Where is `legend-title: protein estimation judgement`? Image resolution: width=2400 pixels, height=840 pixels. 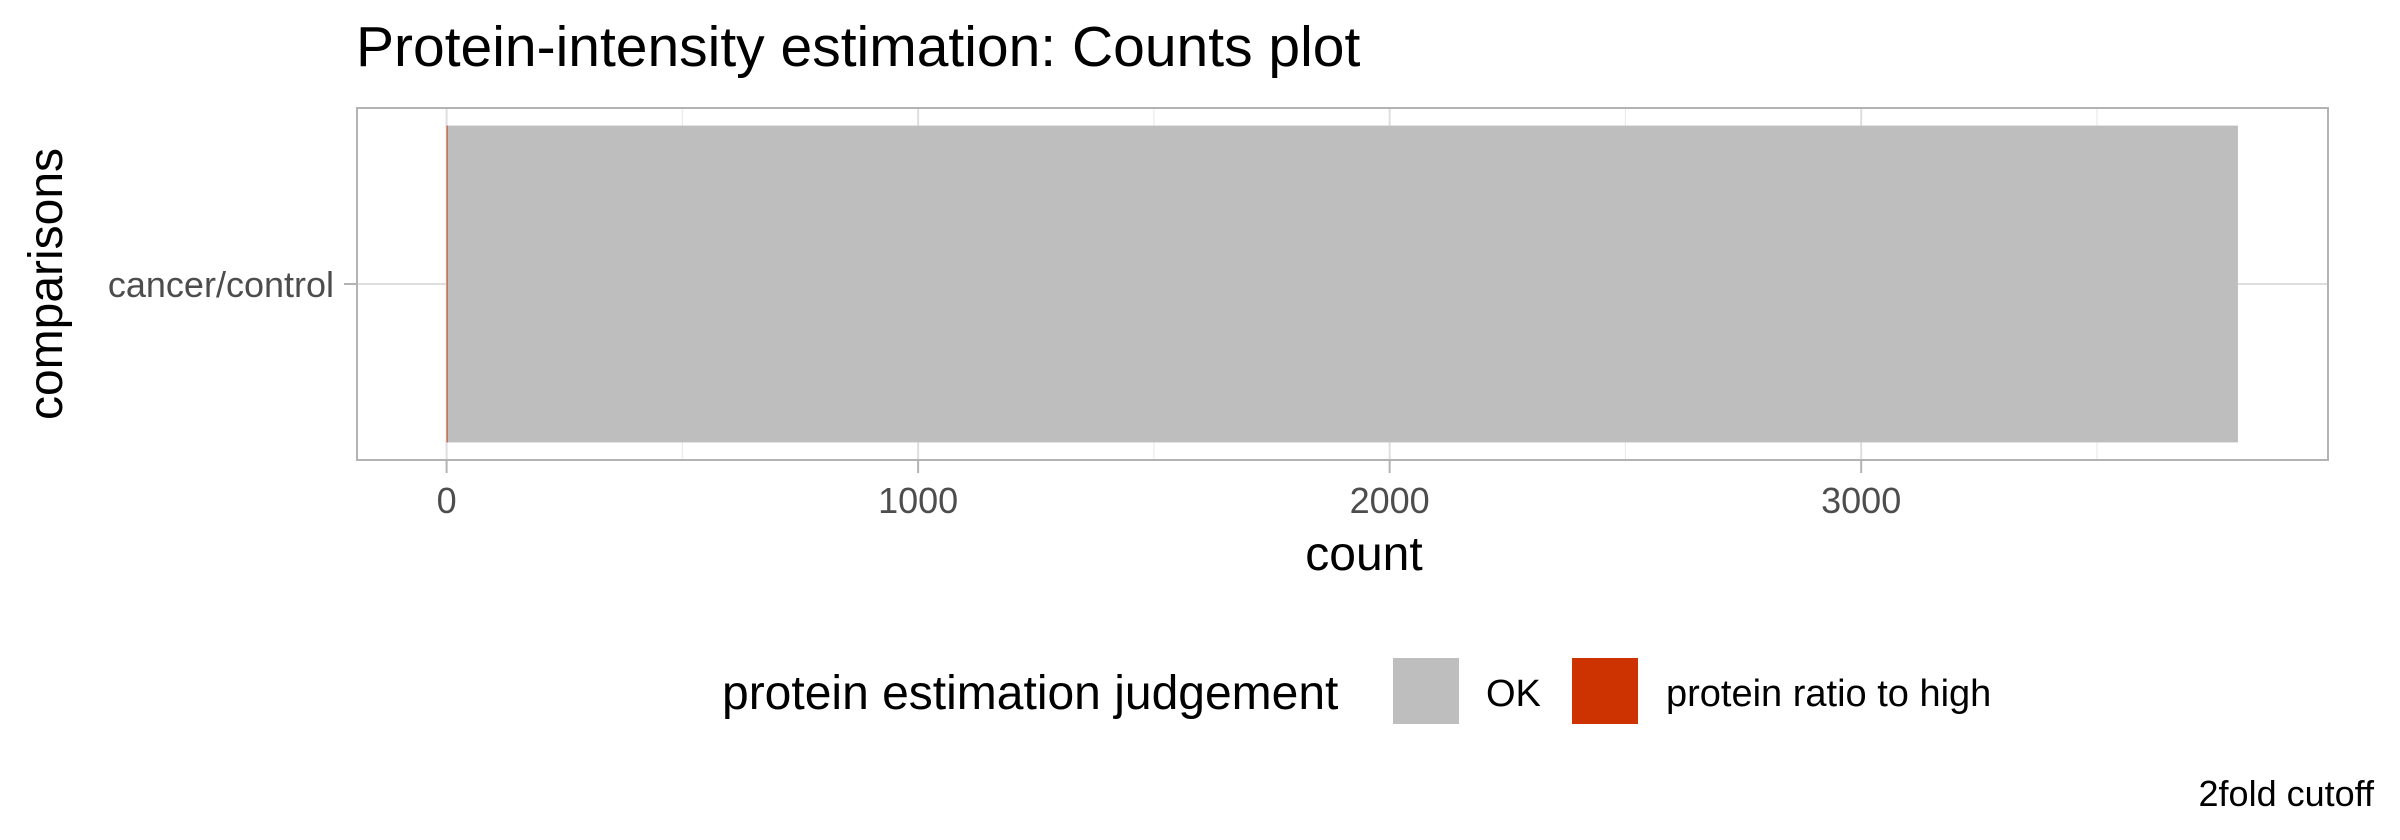
legend-title: protein estimation judgement is located at coordinates (1030, 693).